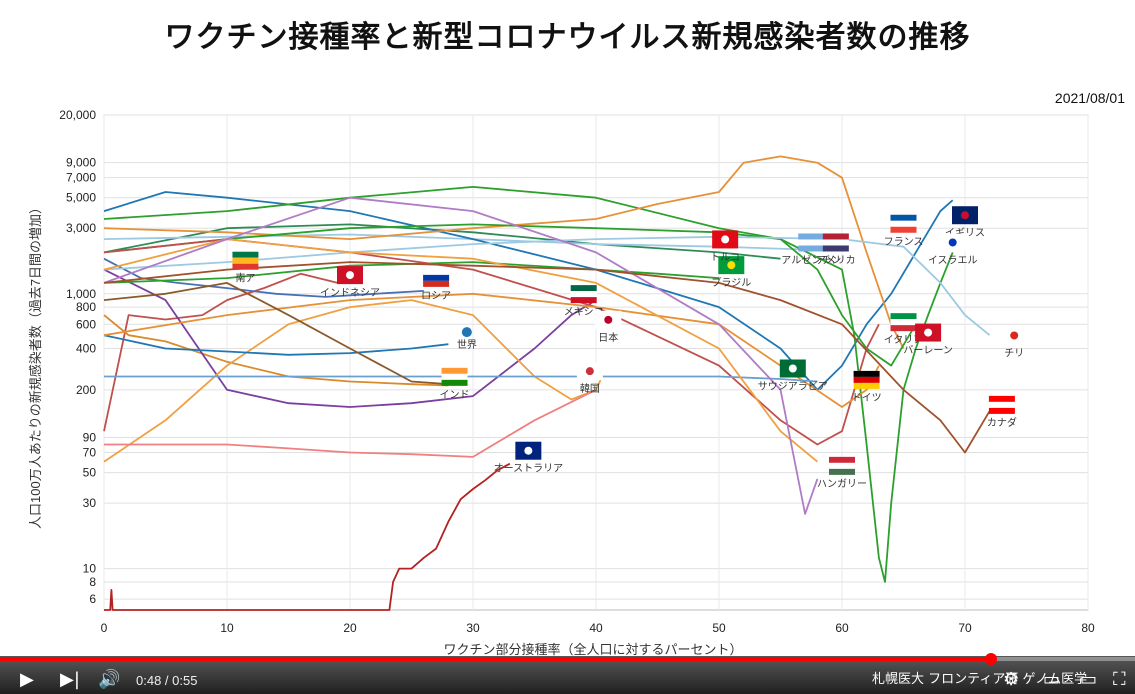 This screenshot has width=1135, height=694. Describe the element at coordinates (867, 398) in the screenshot. I see `country-label: ドイツ` at that location.